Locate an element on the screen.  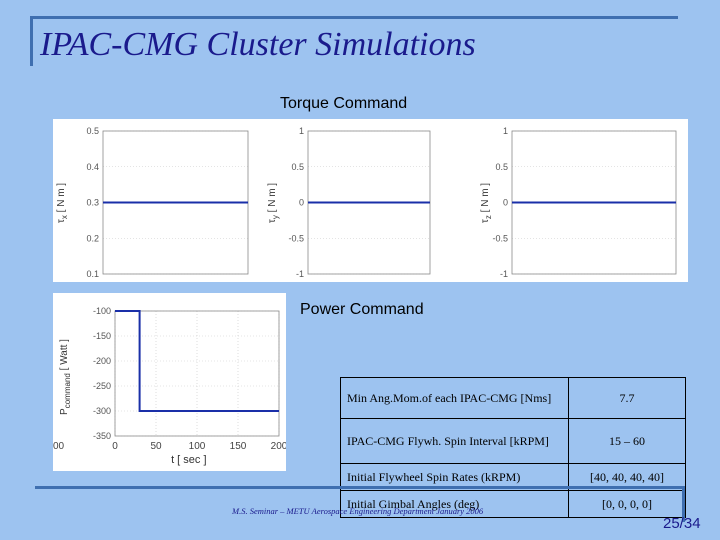
y-tick-label: 0.2 is located at coordinates (92, 238).